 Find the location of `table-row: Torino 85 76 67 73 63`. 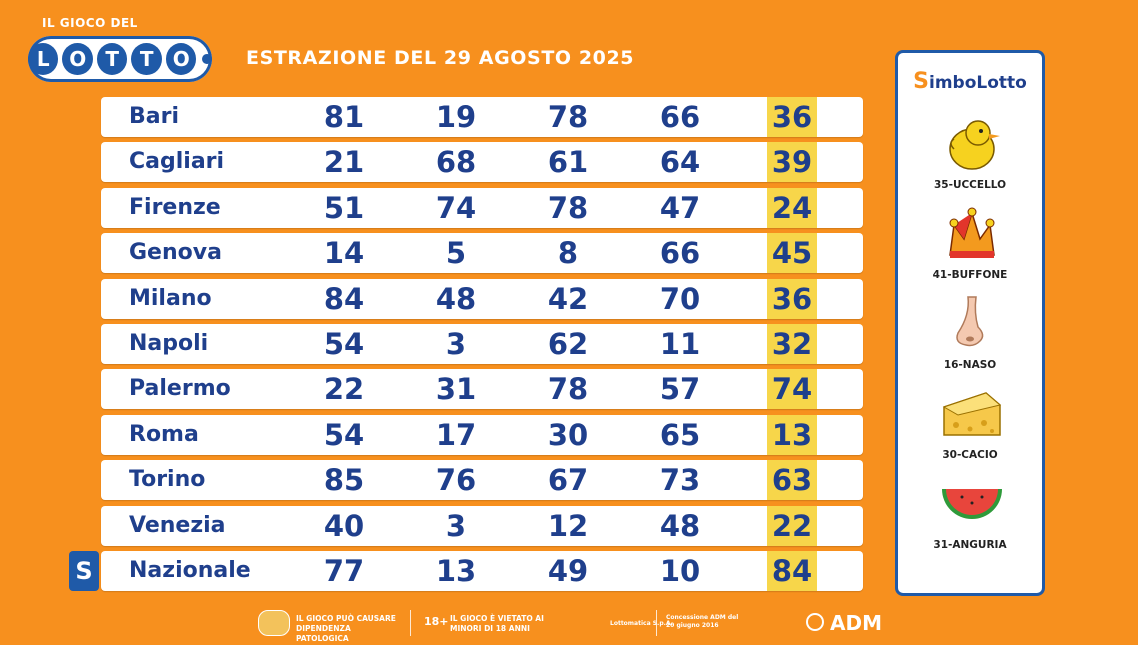

table-row: Torino 85 76 67 73 63 is located at coordinates (482, 480).